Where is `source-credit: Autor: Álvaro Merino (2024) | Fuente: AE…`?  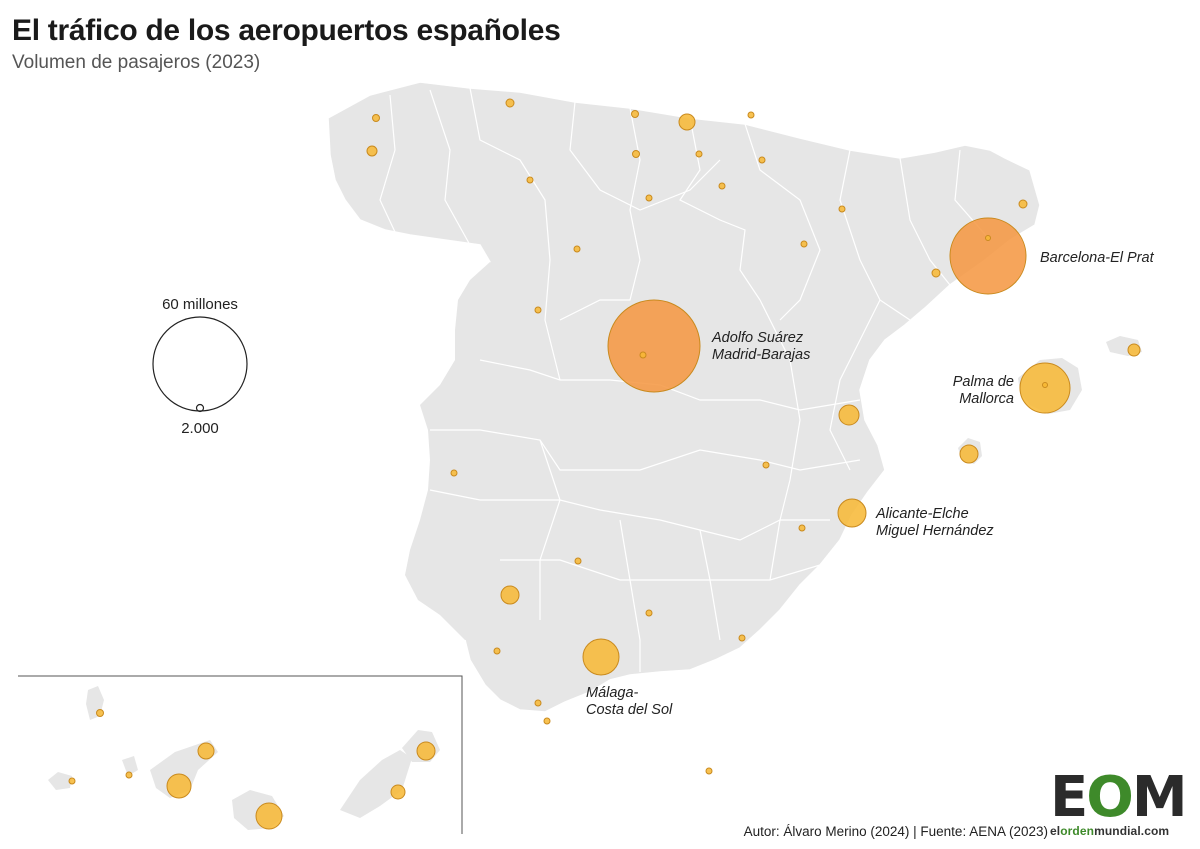
source-credit: Autor: Álvaro Merino (2024) | Fuente: AE… is located at coordinates (895, 831).